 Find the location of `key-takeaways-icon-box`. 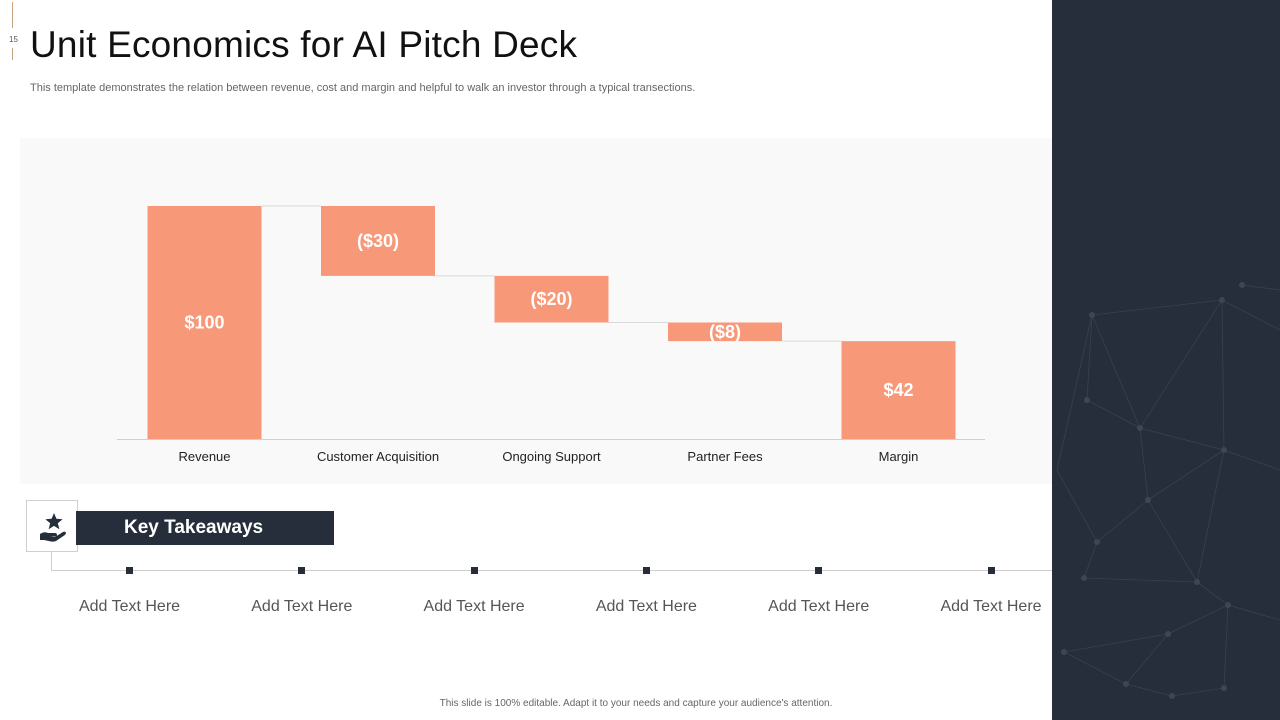

key-takeaways-icon-box is located at coordinates (52, 526).